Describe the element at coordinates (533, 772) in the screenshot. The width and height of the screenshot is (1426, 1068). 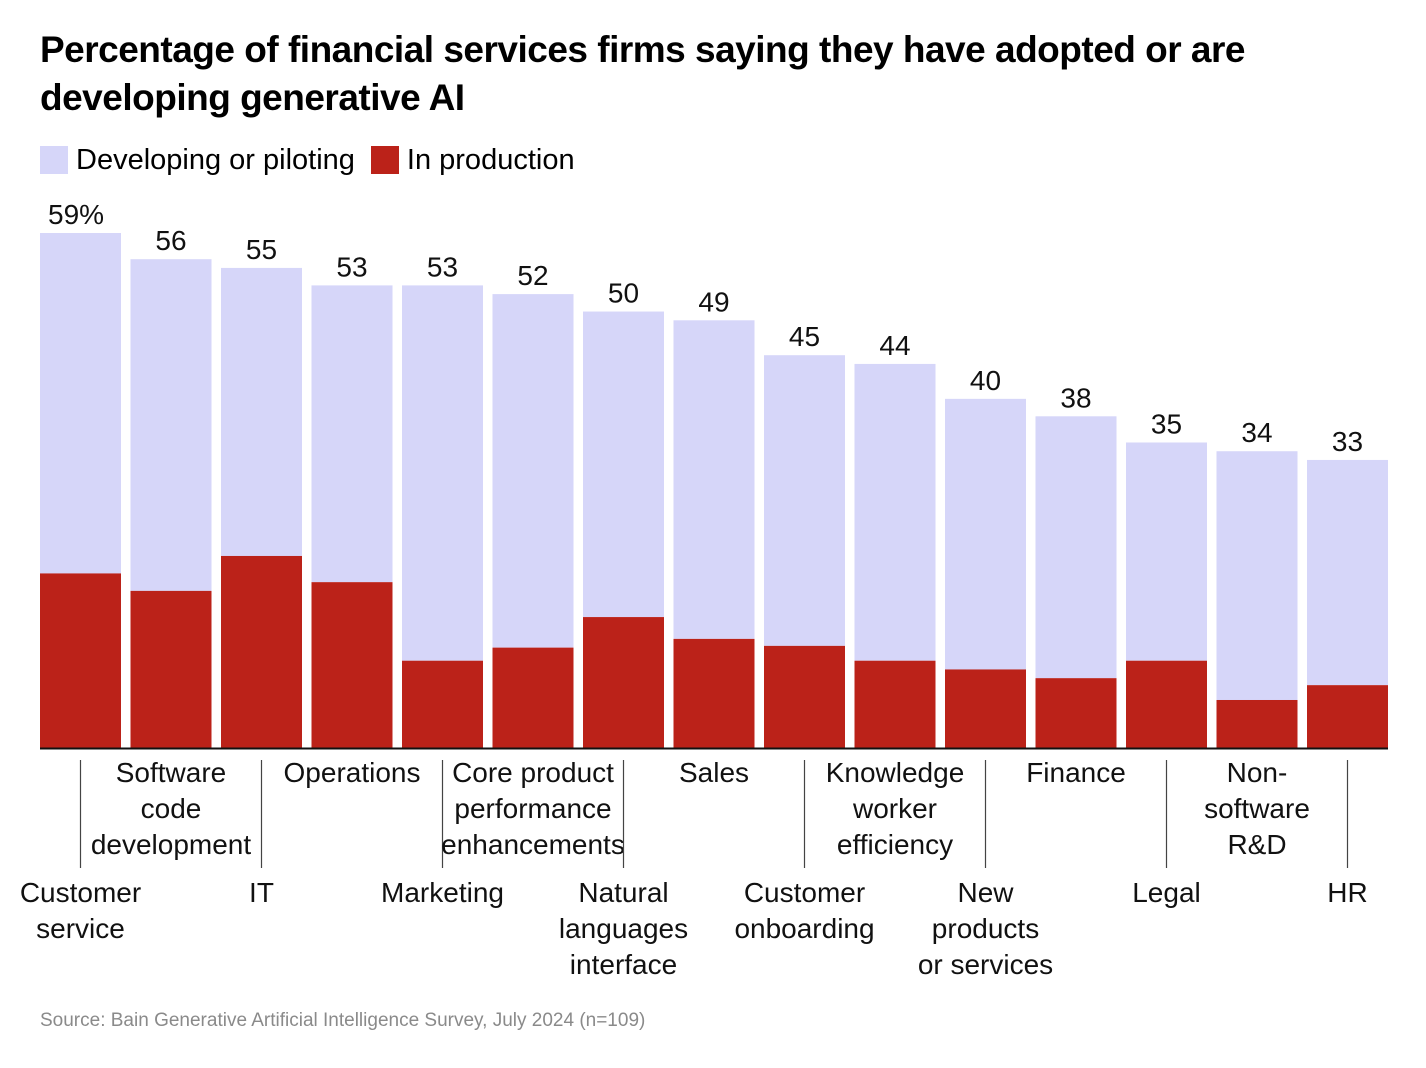
I see `category-label-line: Core product` at that location.